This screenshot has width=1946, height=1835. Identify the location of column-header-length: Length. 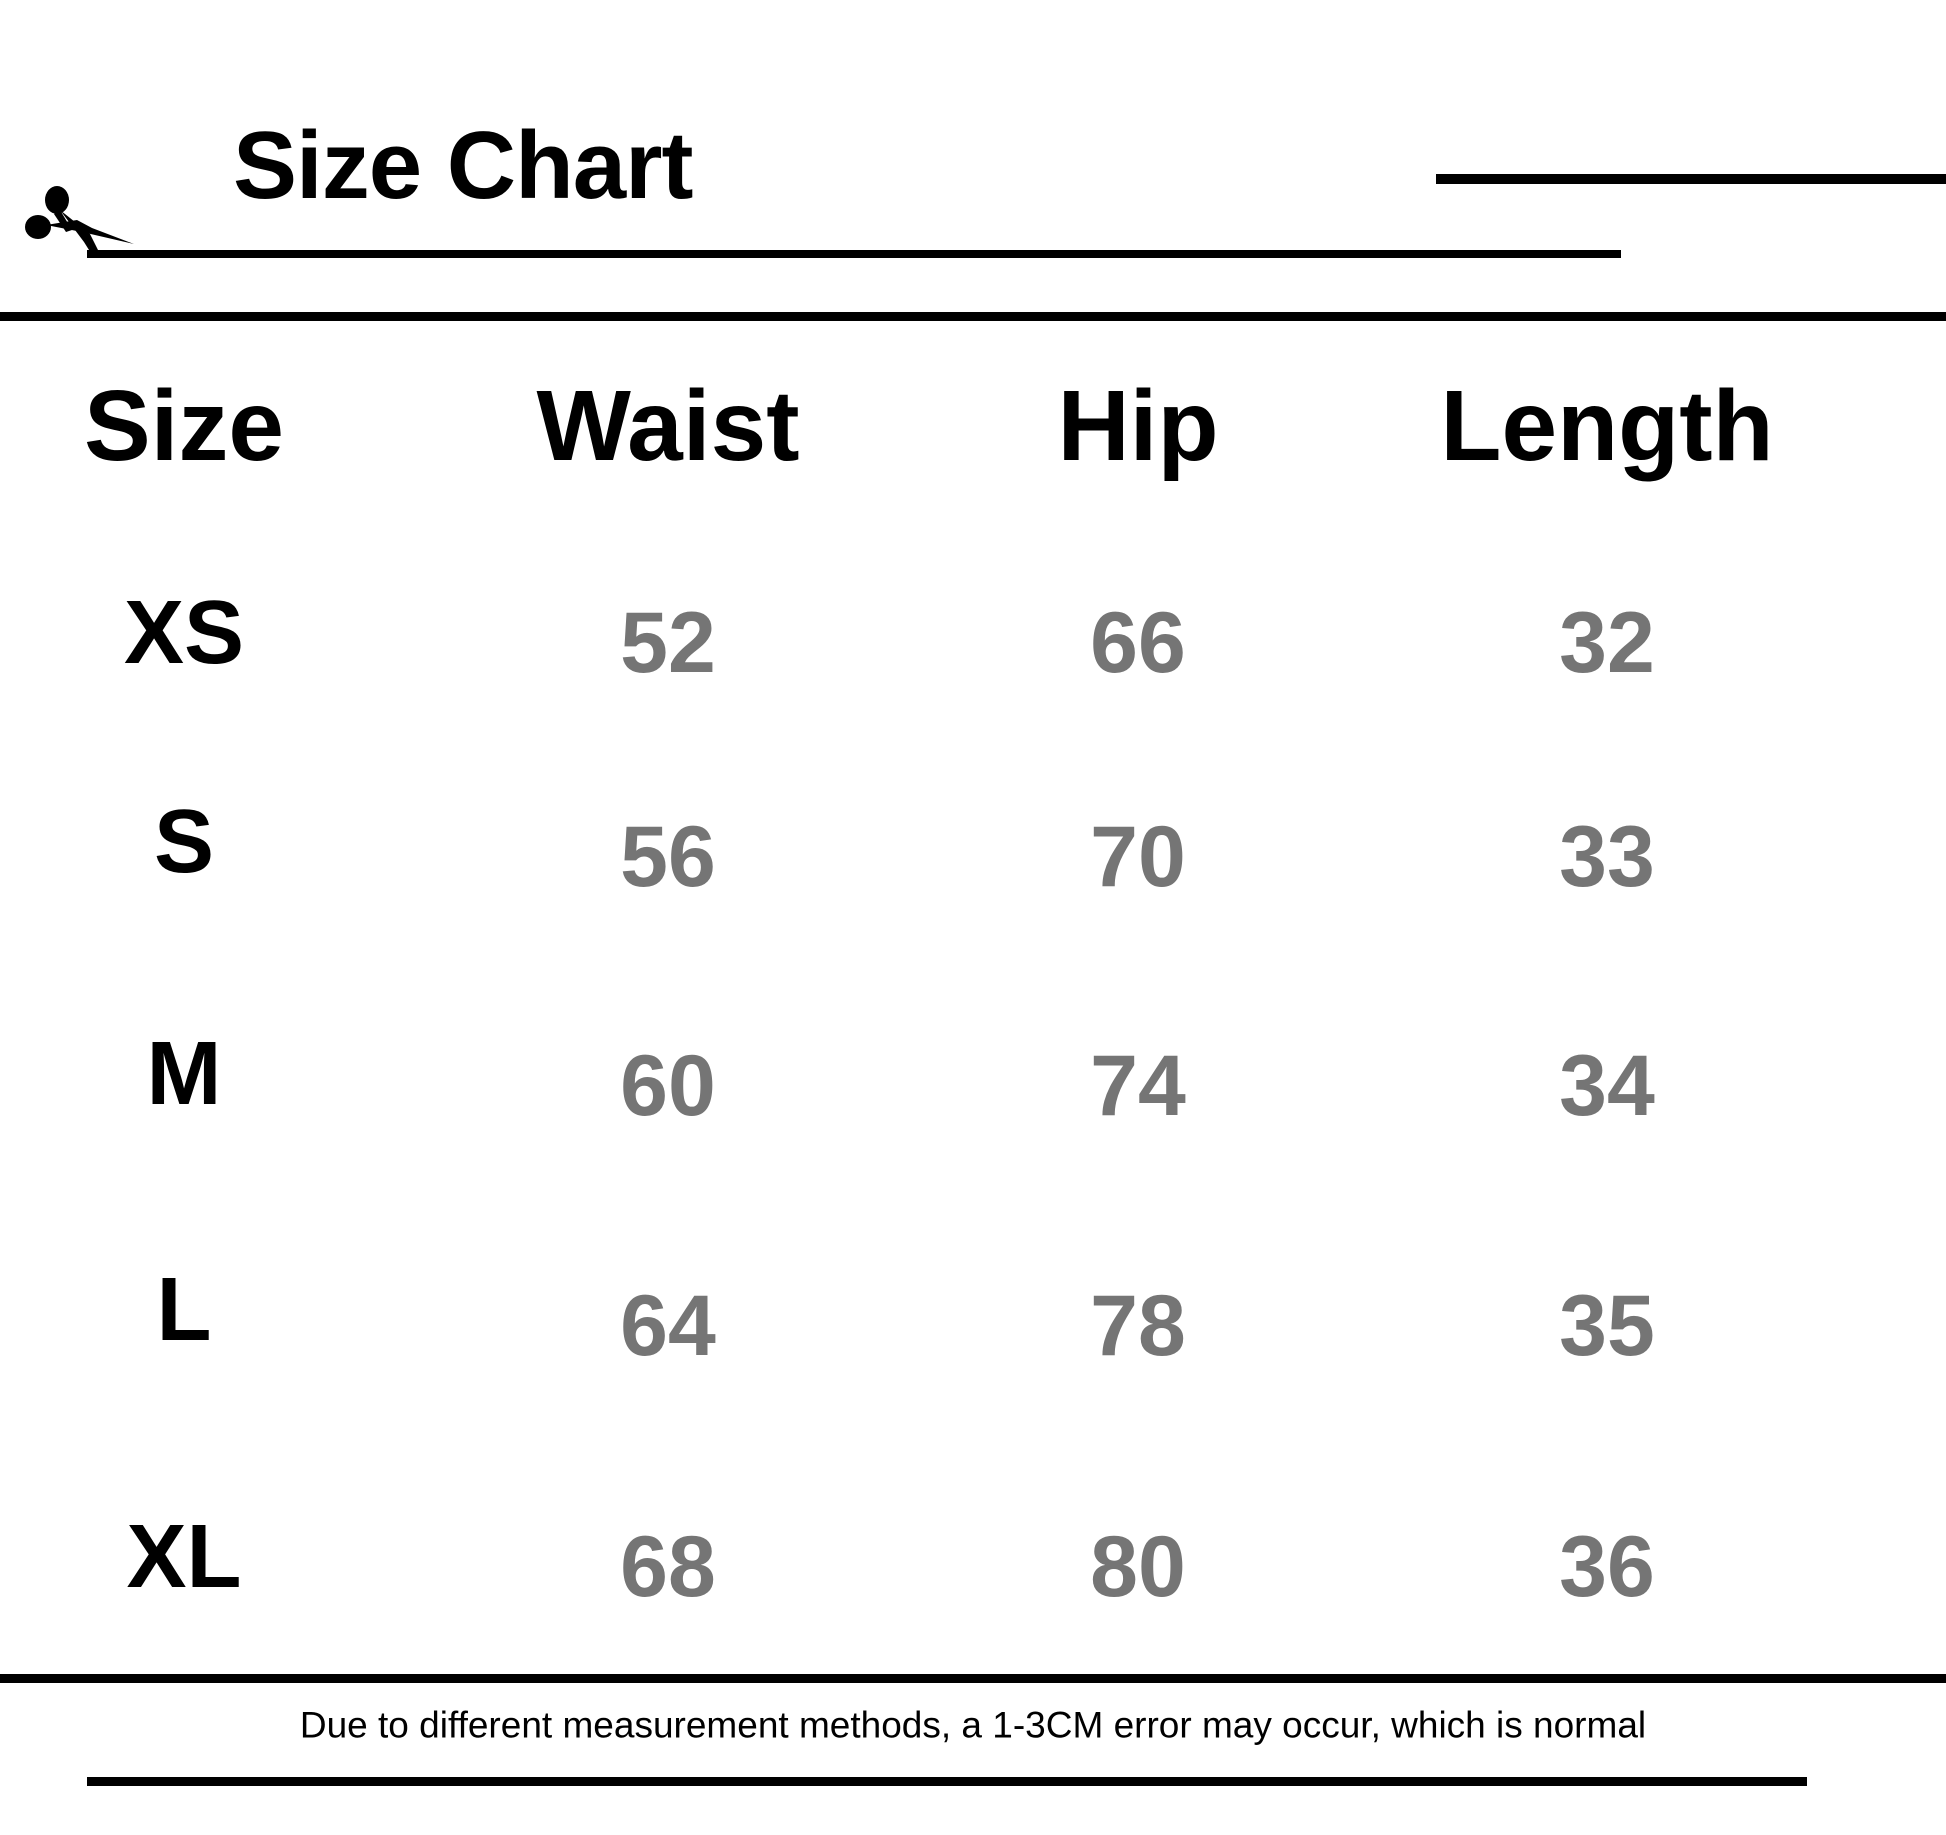
(1607, 426).